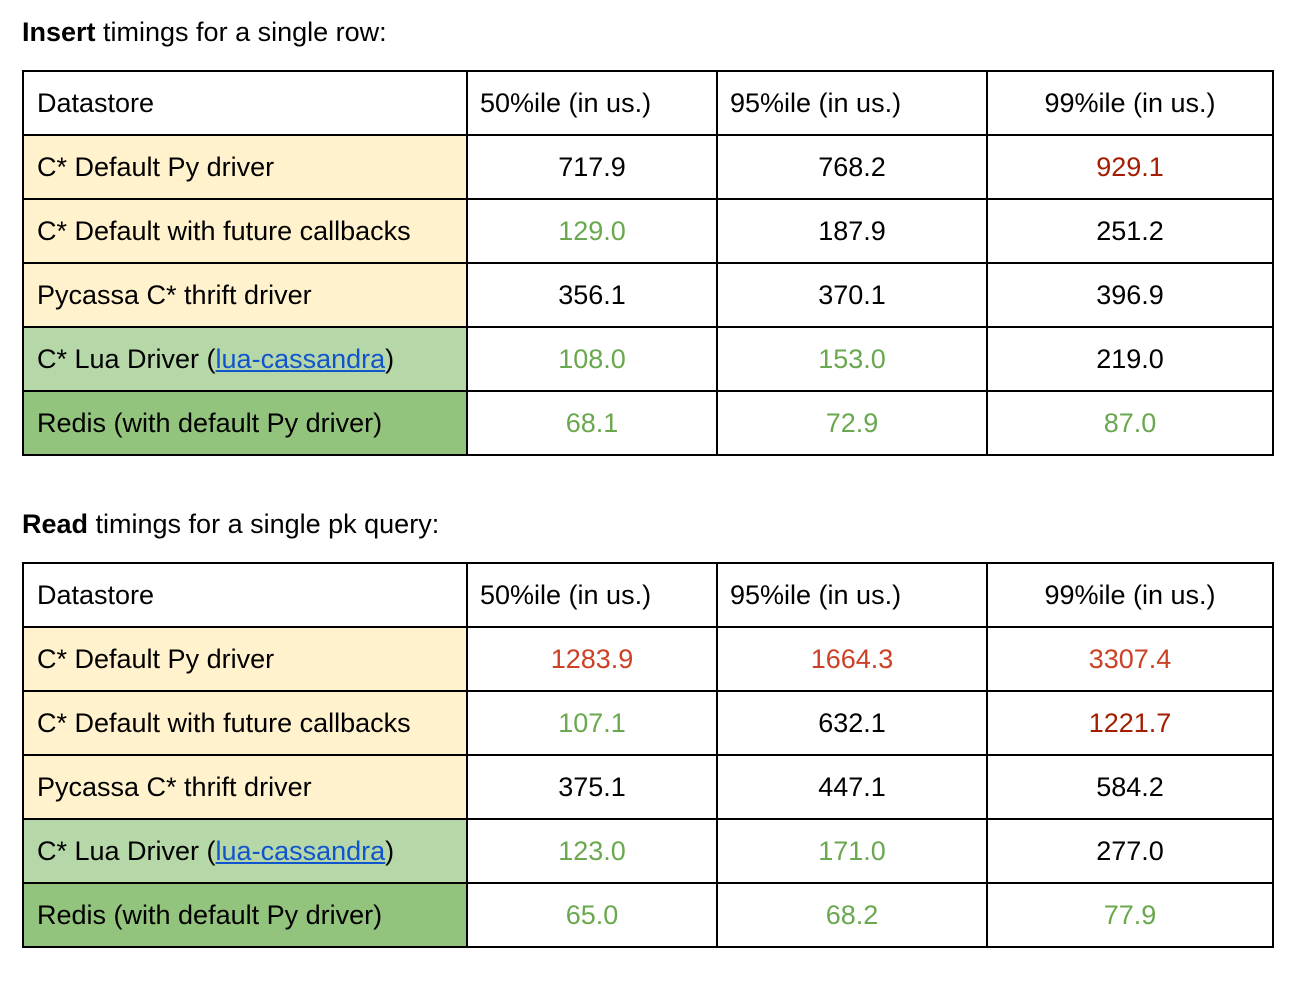  Describe the element at coordinates (592, 851) in the screenshot. I see `p50-value: 123.0` at that location.